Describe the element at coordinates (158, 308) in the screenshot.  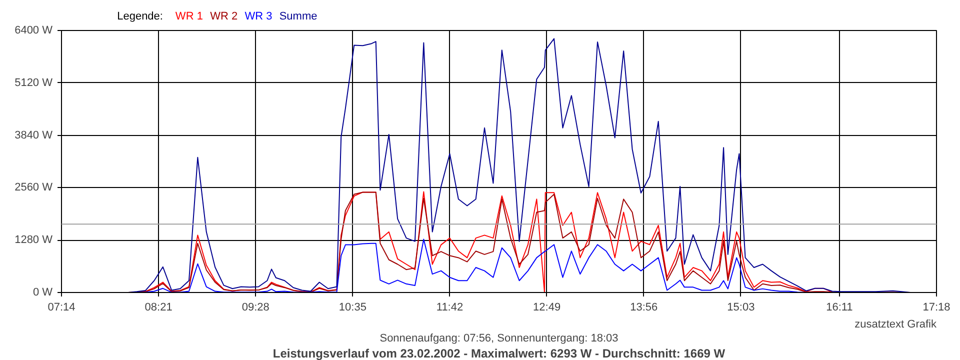
I see `x-tick-label: 08:21` at that location.